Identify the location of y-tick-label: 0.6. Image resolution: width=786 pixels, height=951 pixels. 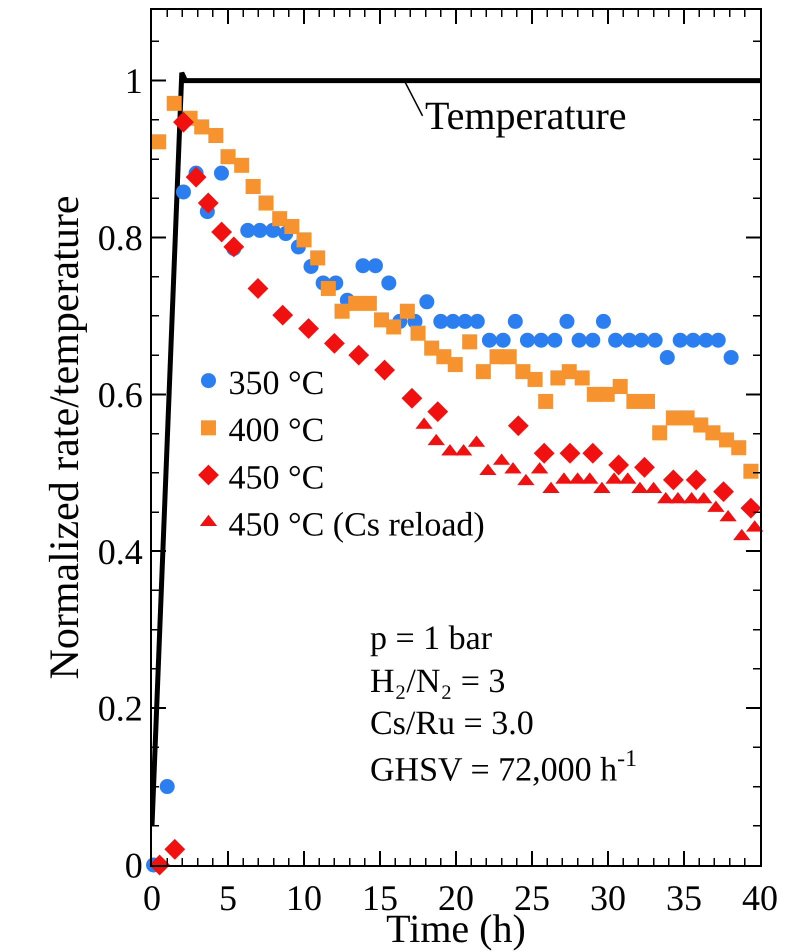
(120, 394).